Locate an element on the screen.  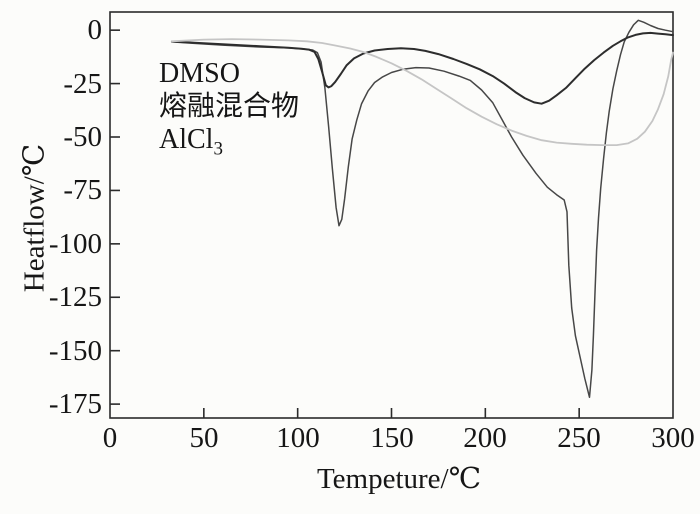
y-tick-label: -125 is located at coordinates (75, 297).